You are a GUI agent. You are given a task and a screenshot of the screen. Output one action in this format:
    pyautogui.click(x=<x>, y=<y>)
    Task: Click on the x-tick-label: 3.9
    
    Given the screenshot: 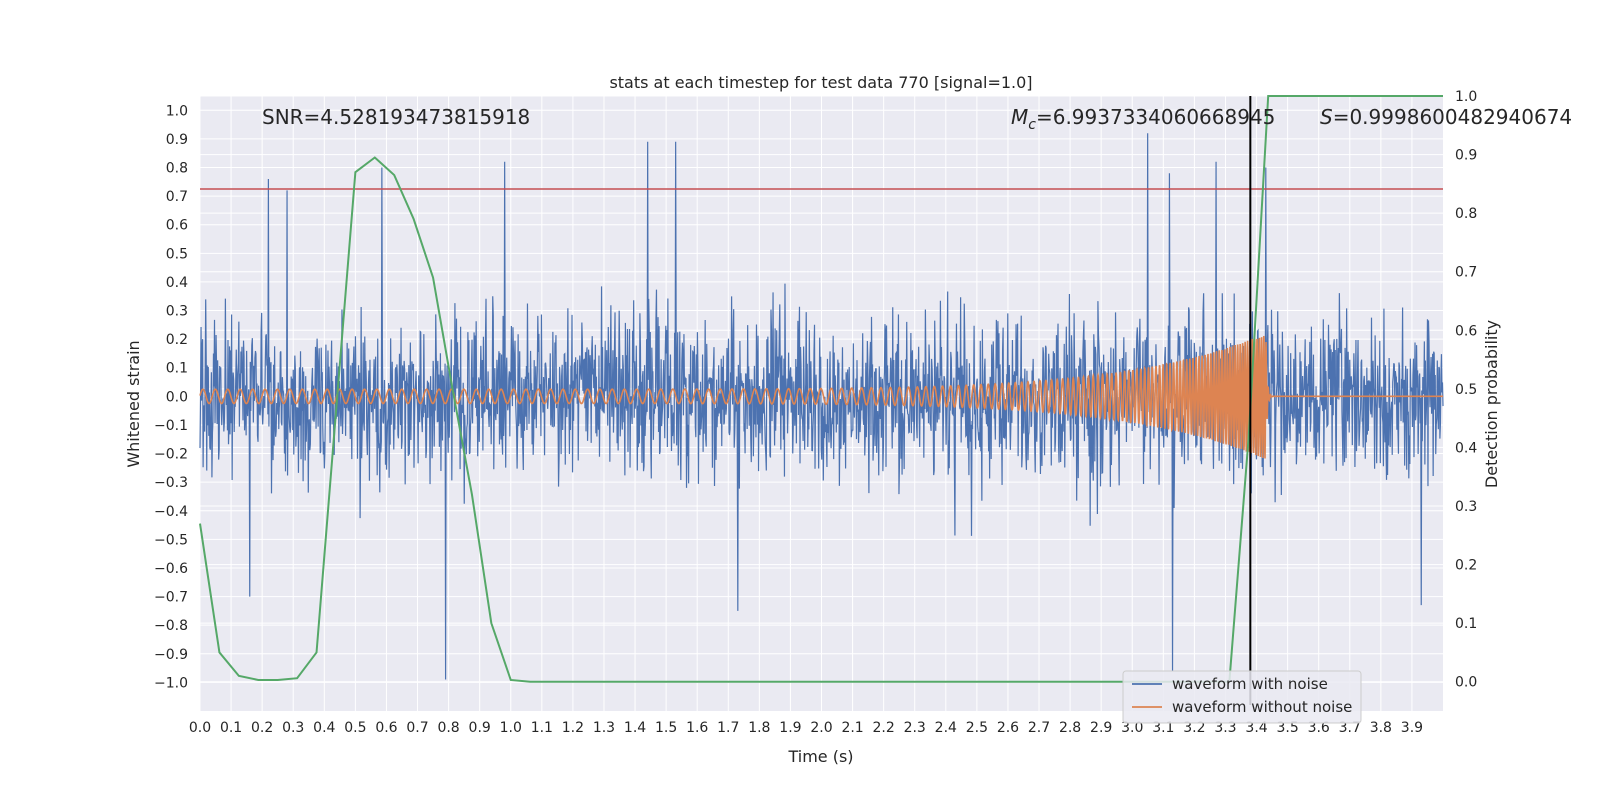 What is the action you would take?
    pyautogui.click(x=1412, y=728)
    